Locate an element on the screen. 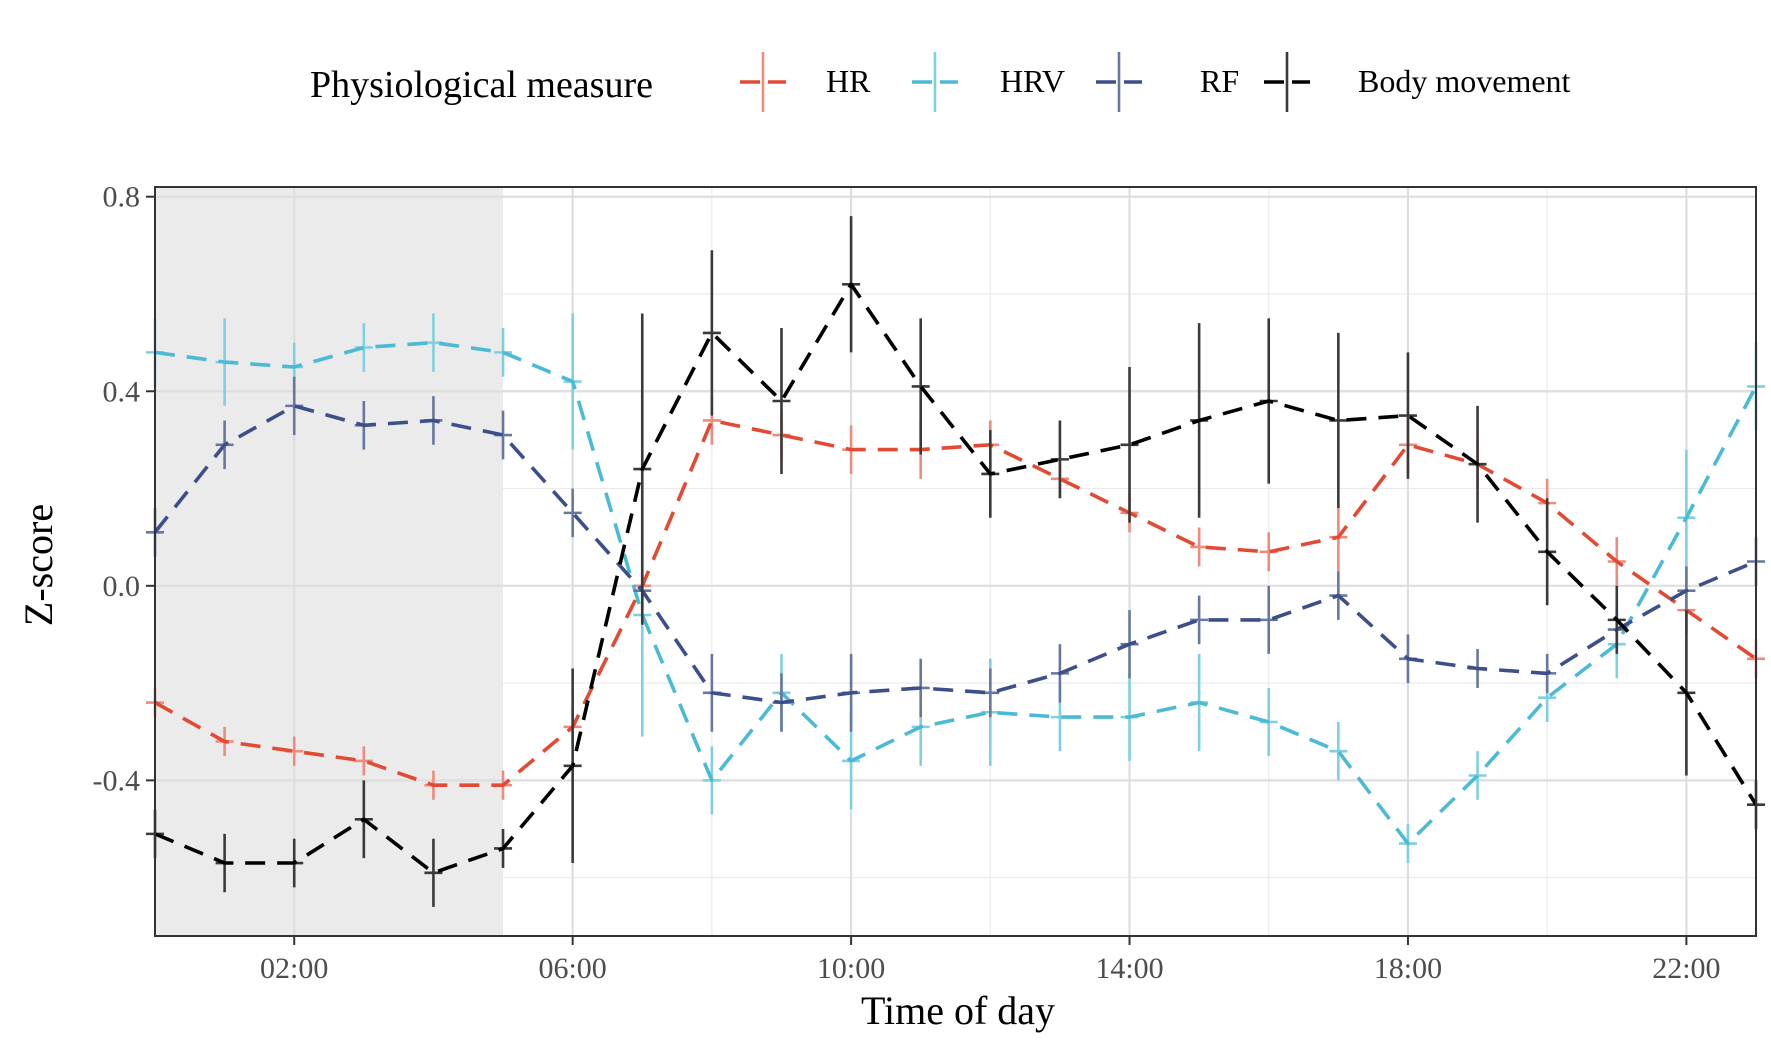 The width and height of the screenshot is (1771, 1062). legend-item-hr: HR is located at coordinates (805, 82).